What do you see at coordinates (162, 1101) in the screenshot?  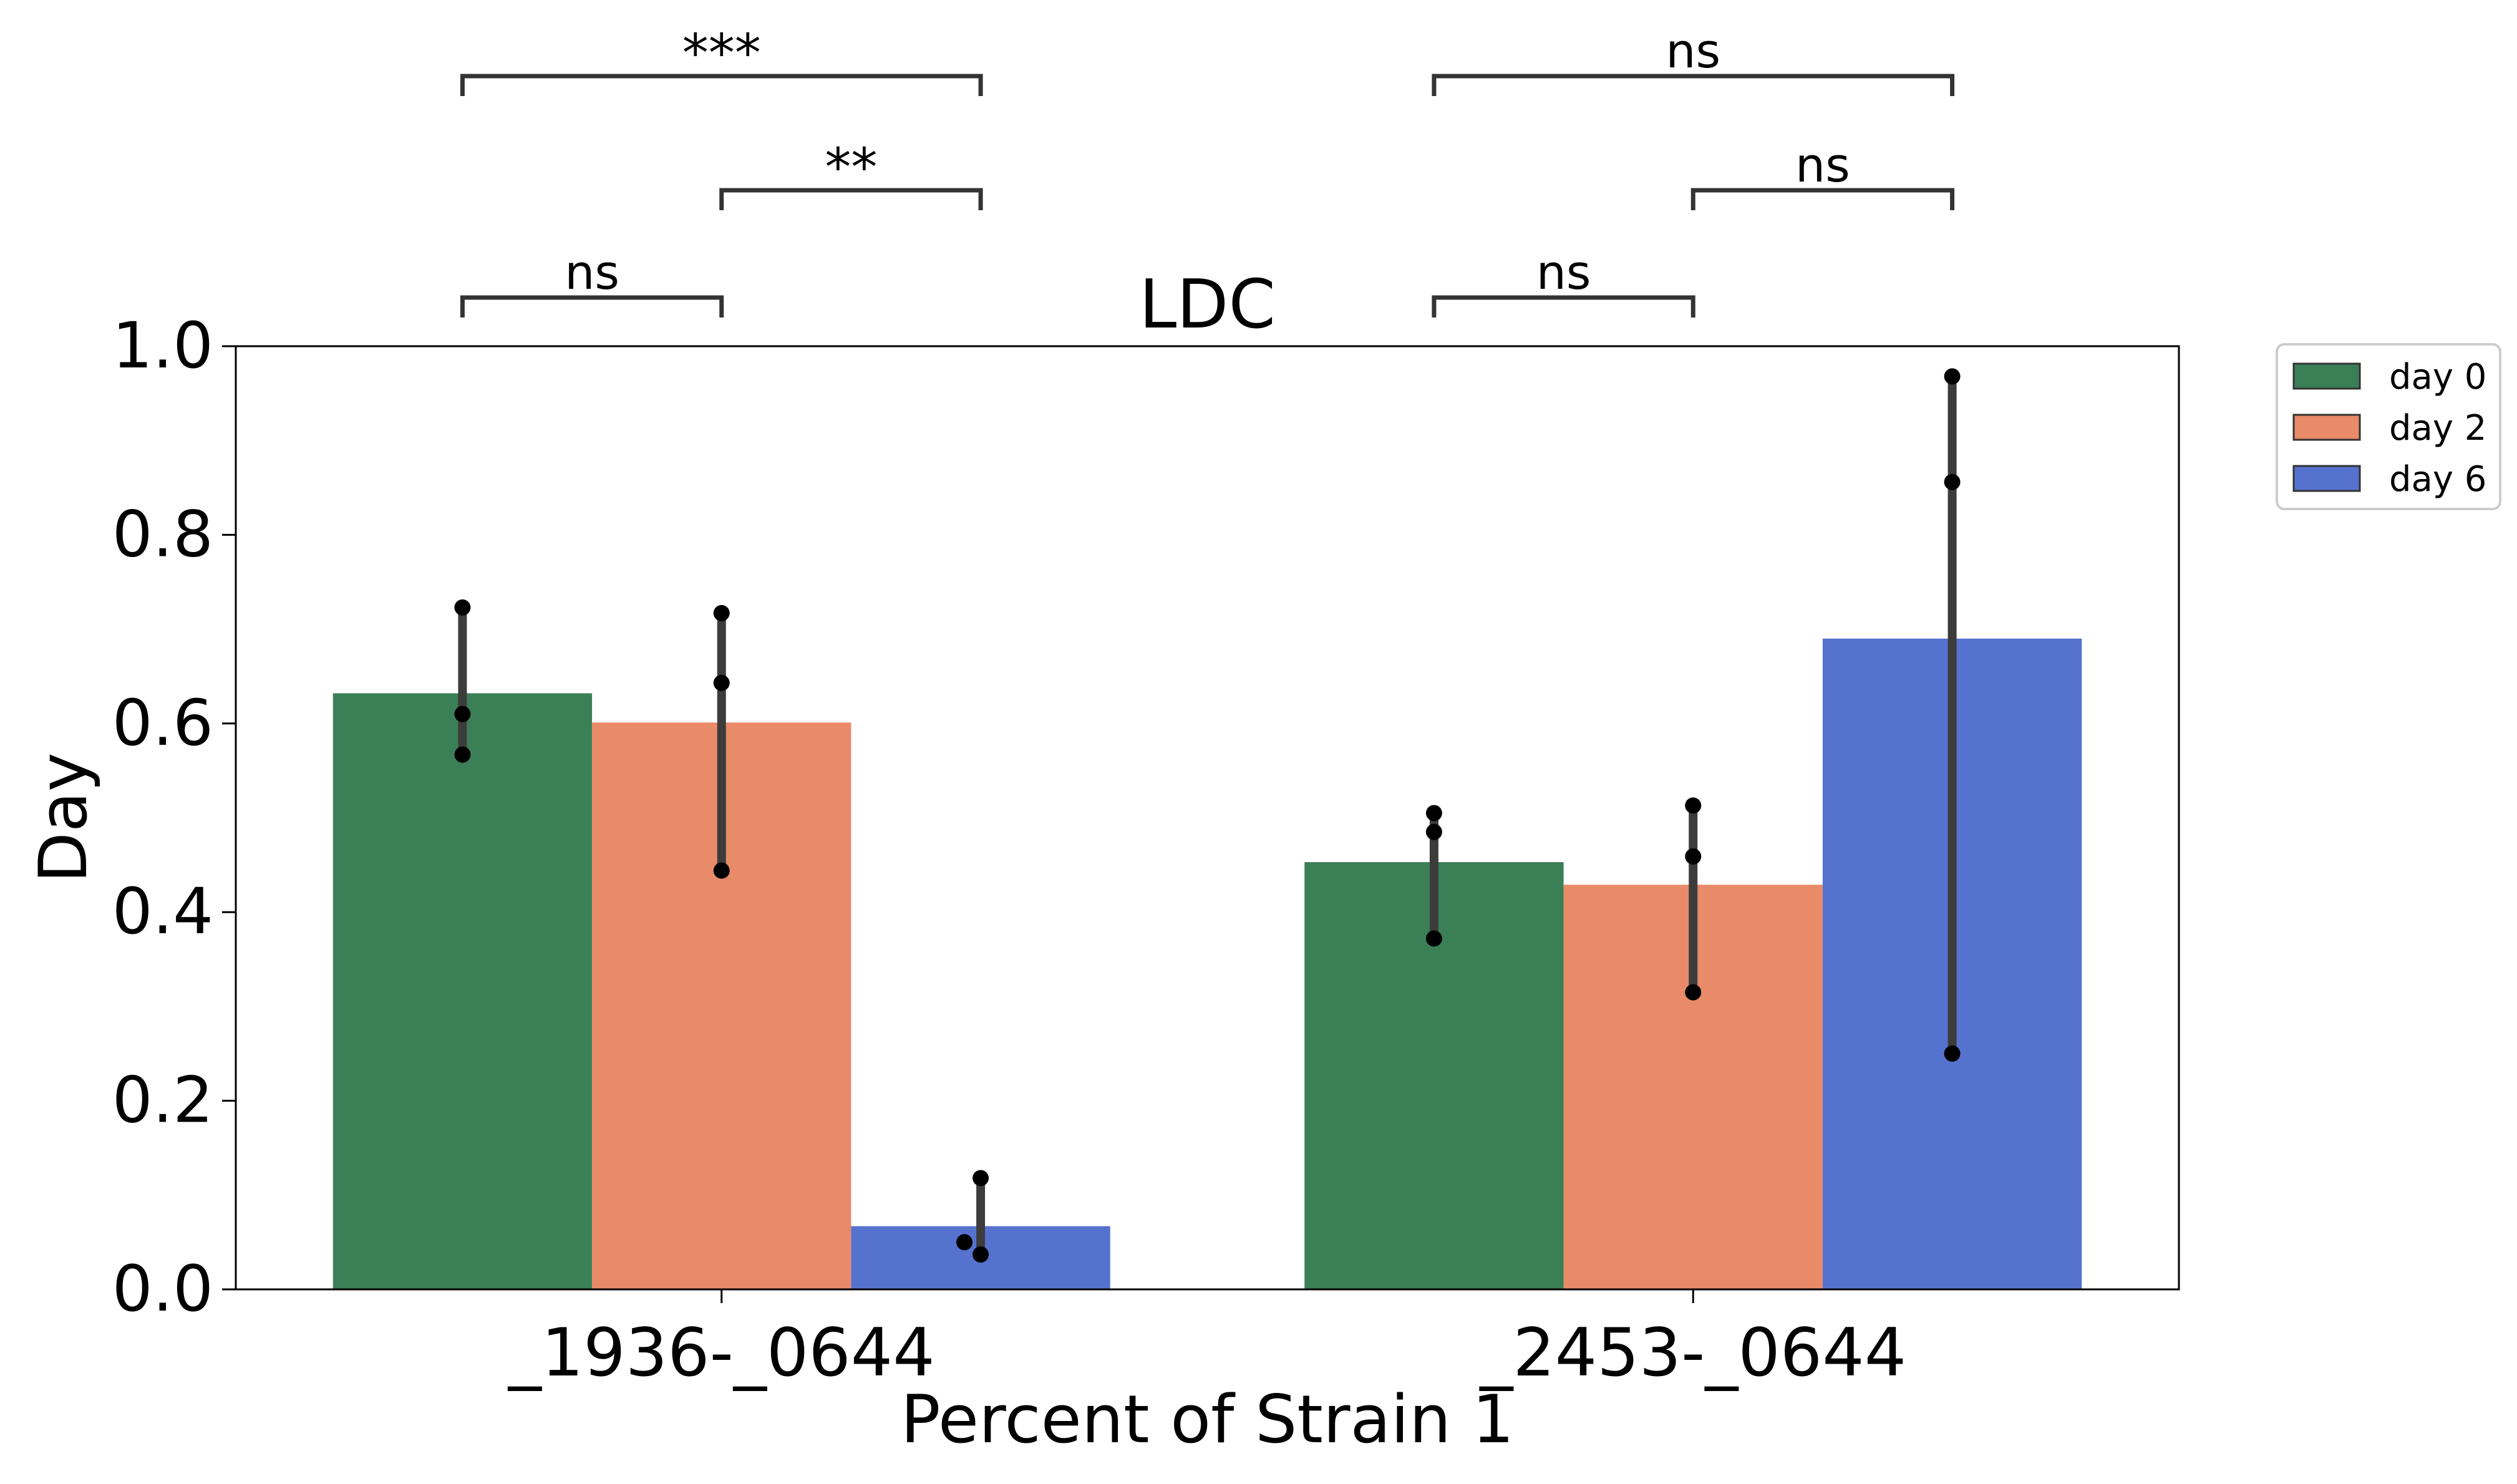 I see `y-tick-label: 0.2` at bounding box center [162, 1101].